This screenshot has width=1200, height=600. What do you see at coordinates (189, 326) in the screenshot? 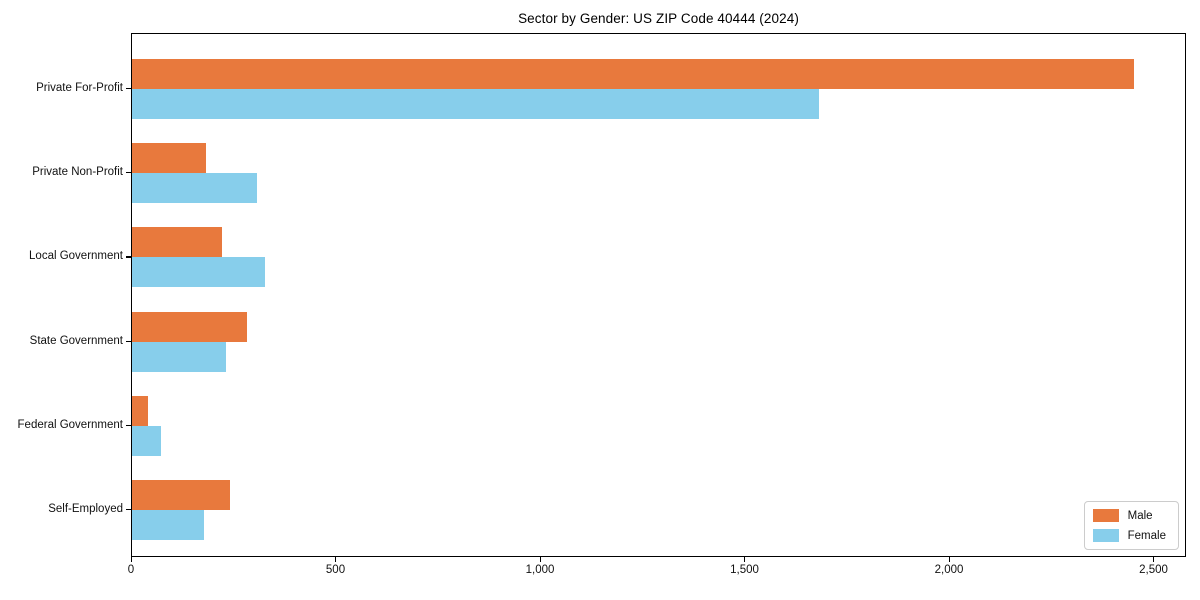
I see `bar-male-state-government` at bounding box center [189, 326].